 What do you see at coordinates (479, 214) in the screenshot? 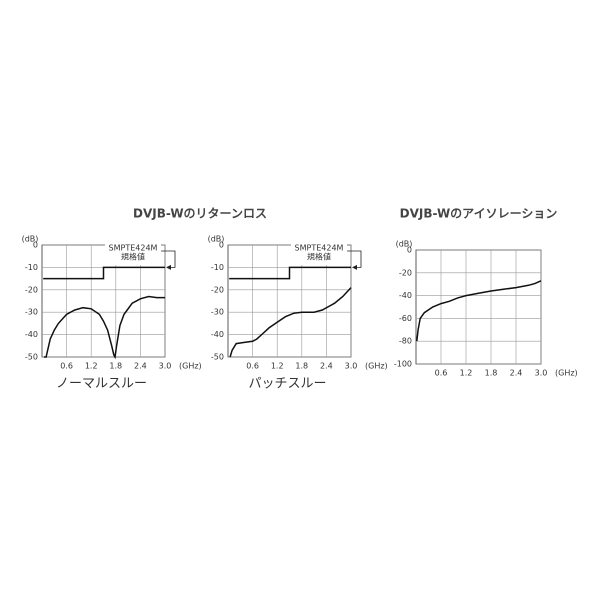
I see `chart-title: DVJB-Wのアイソレーション` at bounding box center [479, 214].